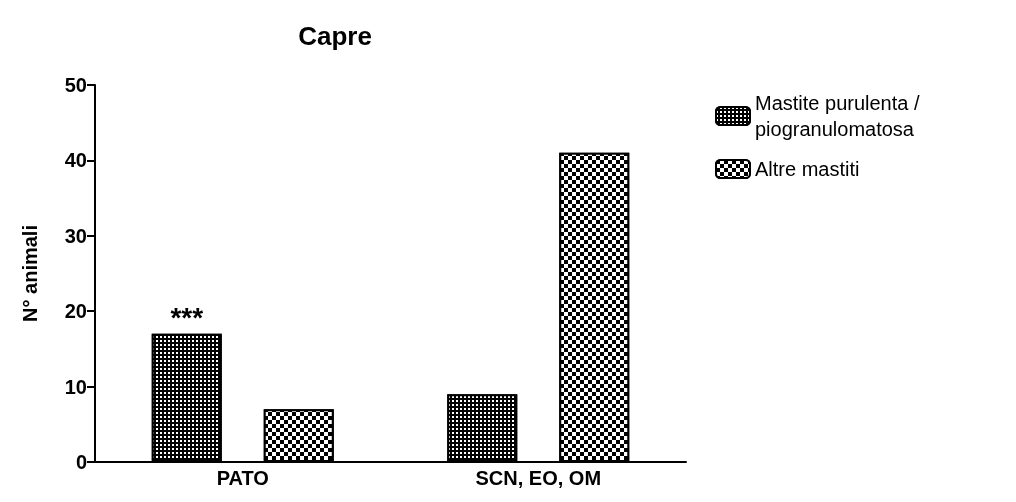 The height and width of the screenshot is (502, 1016). Describe the element at coordinates (807, 169) in the screenshot. I see `legend-label: Altre mastiti` at that location.